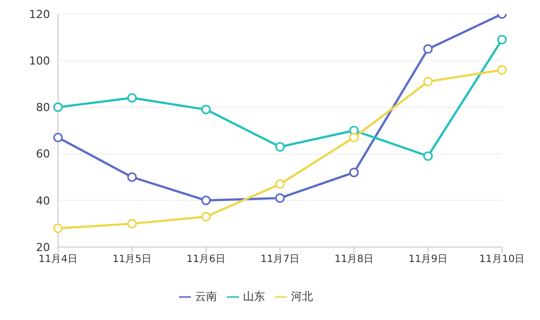 The height and width of the screenshot is (320, 540). What do you see at coordinates (354, 260) in the screenshot?
I see `x-tick-label: 11月8日` at bounding box center [354, 260].